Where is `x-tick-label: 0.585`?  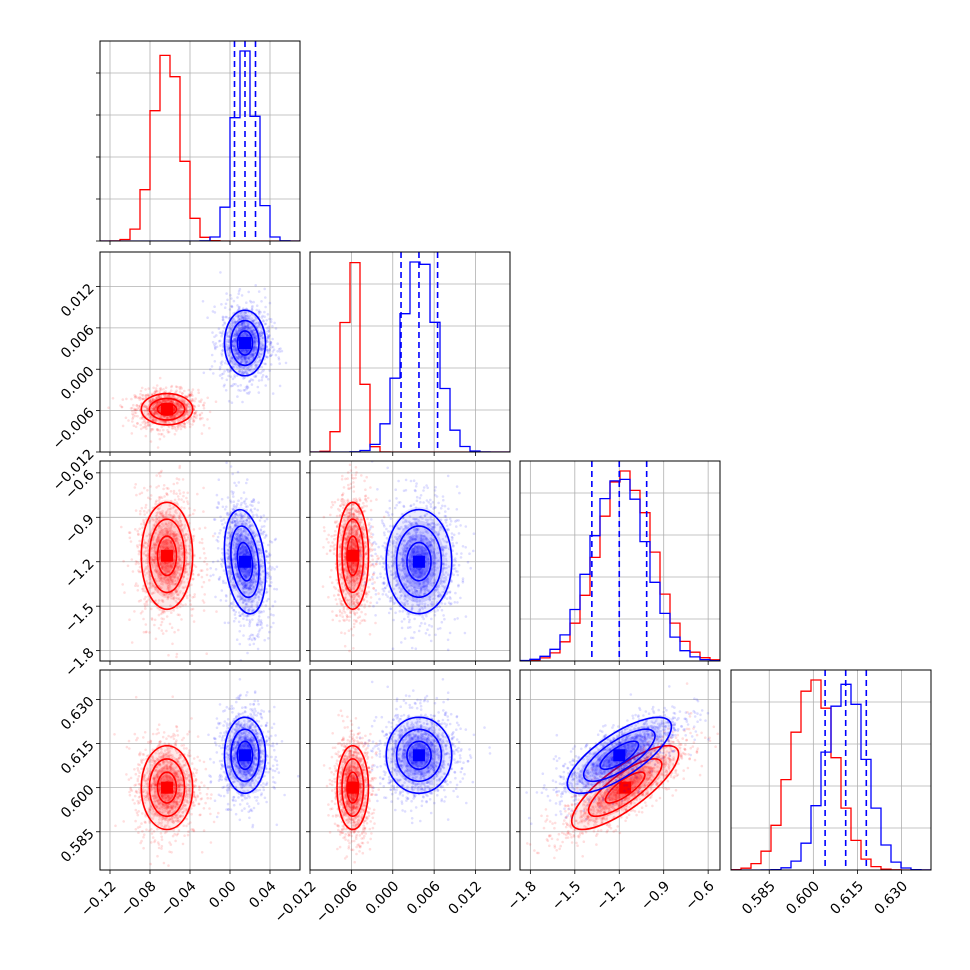 x-tick-label: 0.585 is located at coordinates (759, 898).